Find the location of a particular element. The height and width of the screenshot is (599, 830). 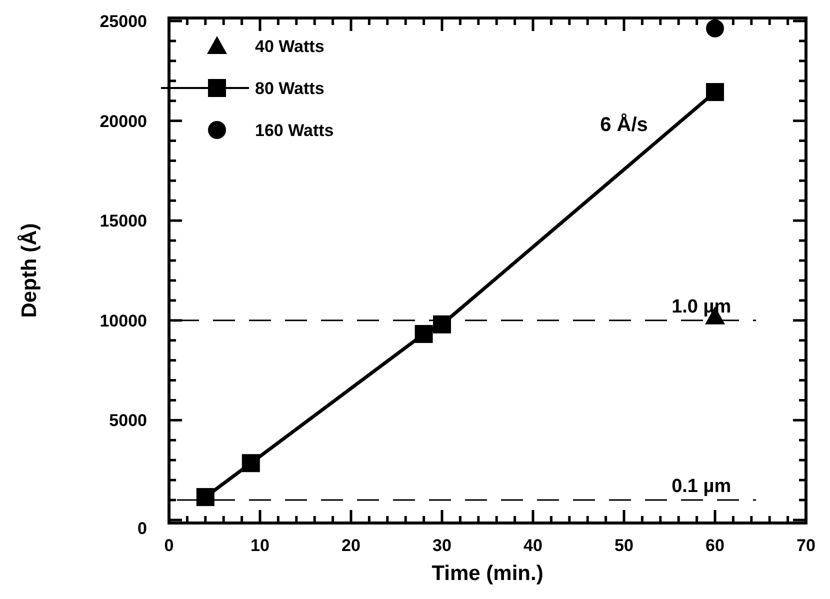

x-axis-title: Time (min.) is located at coordinates (488, 573).